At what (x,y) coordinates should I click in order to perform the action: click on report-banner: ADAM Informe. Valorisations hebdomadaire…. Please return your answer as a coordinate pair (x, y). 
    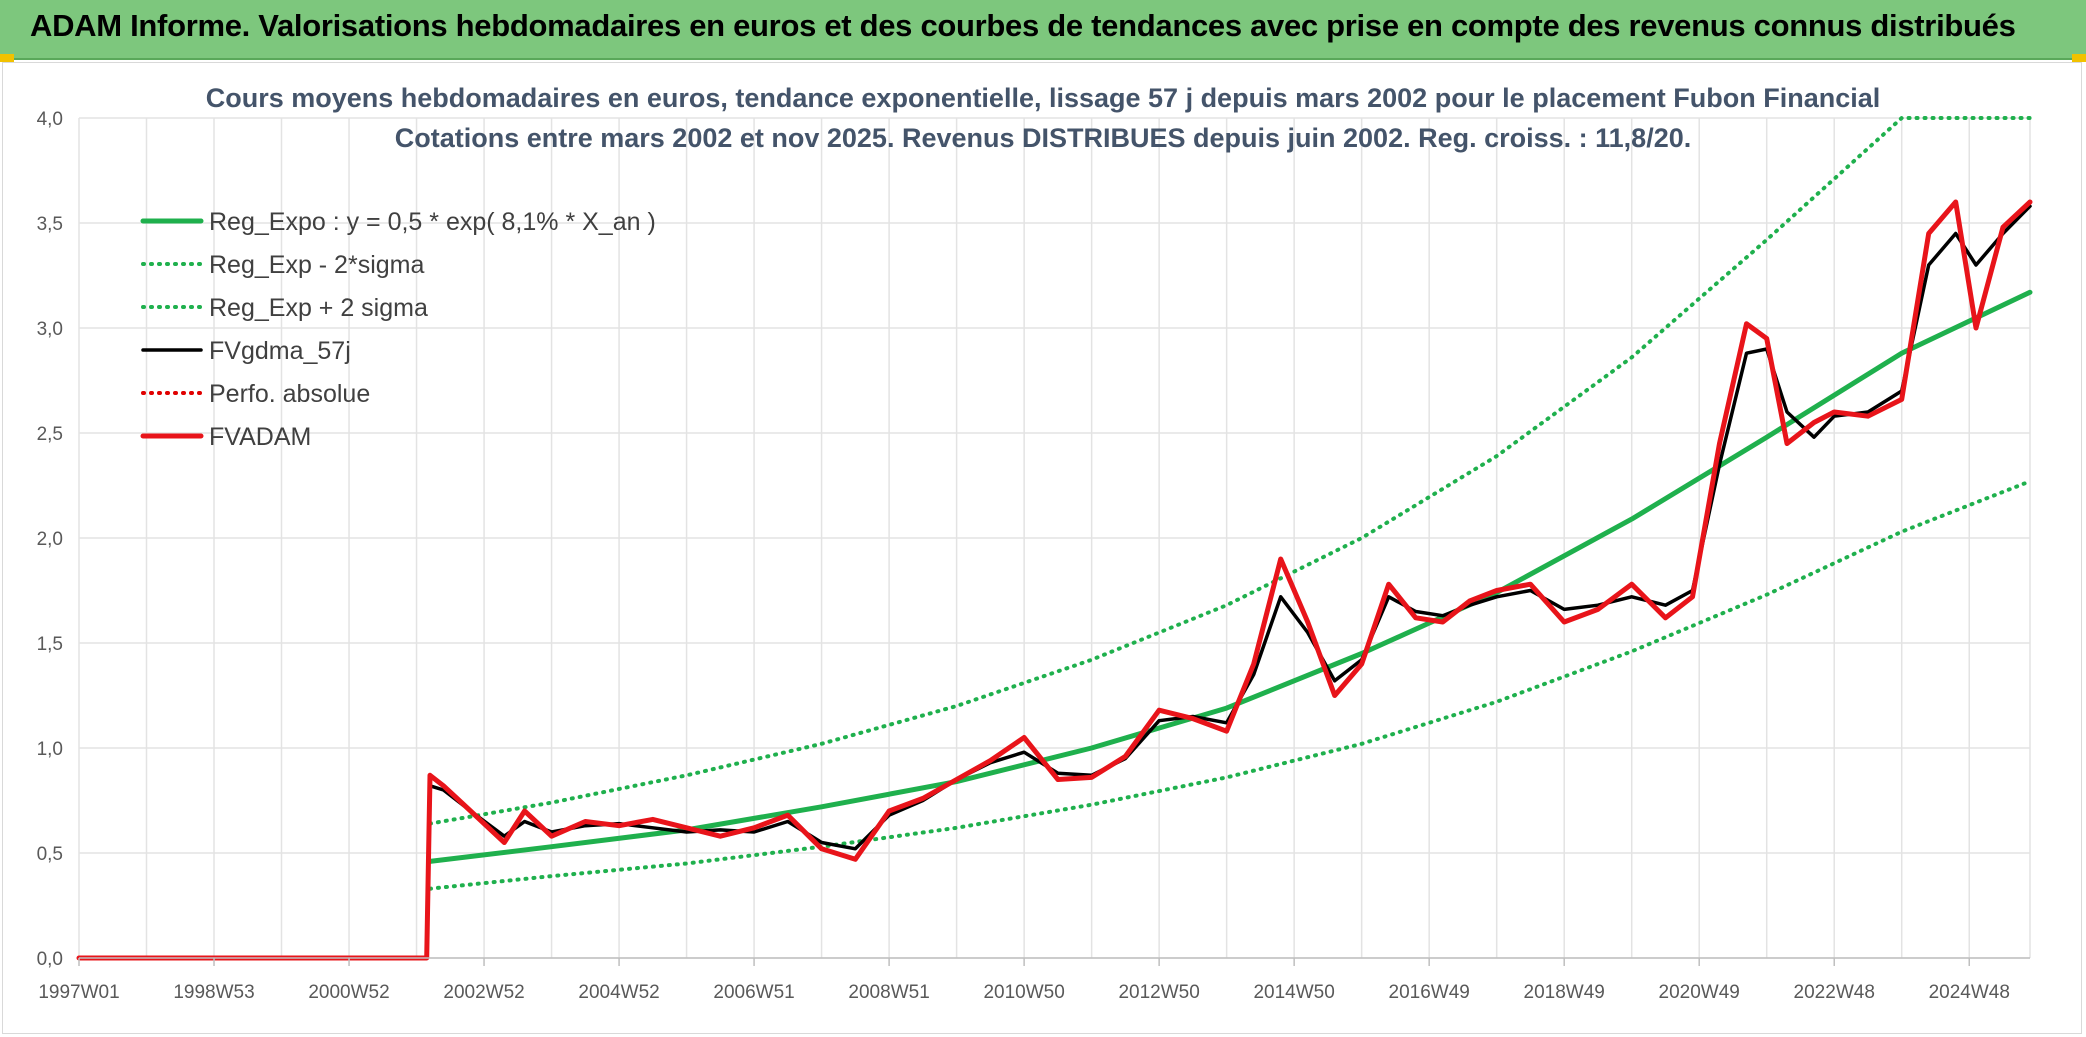
    Looking at the image, I should click on (1043, 30).